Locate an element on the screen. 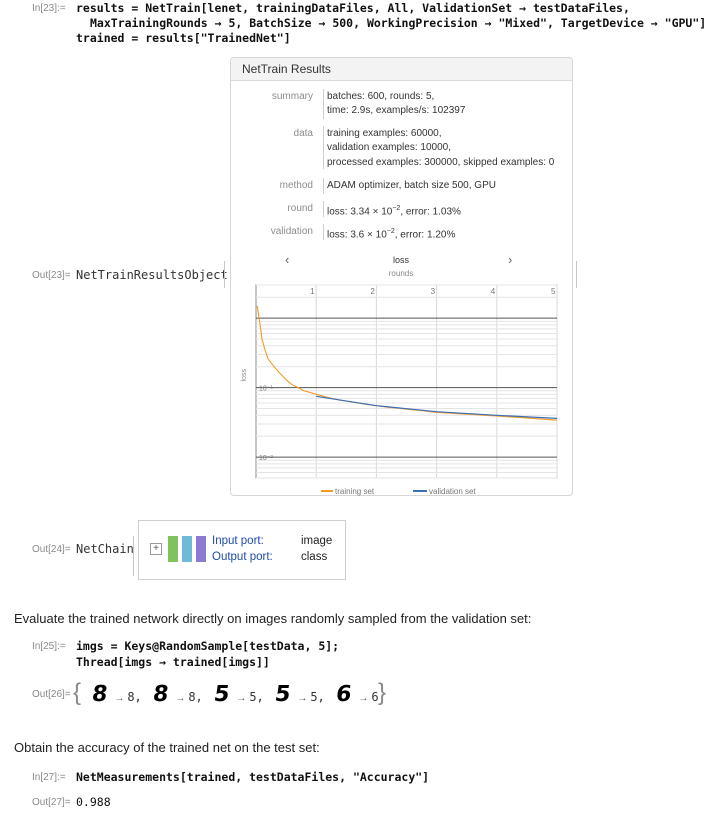  round-loss-exp: −2 is located at coordinates (396, 208).